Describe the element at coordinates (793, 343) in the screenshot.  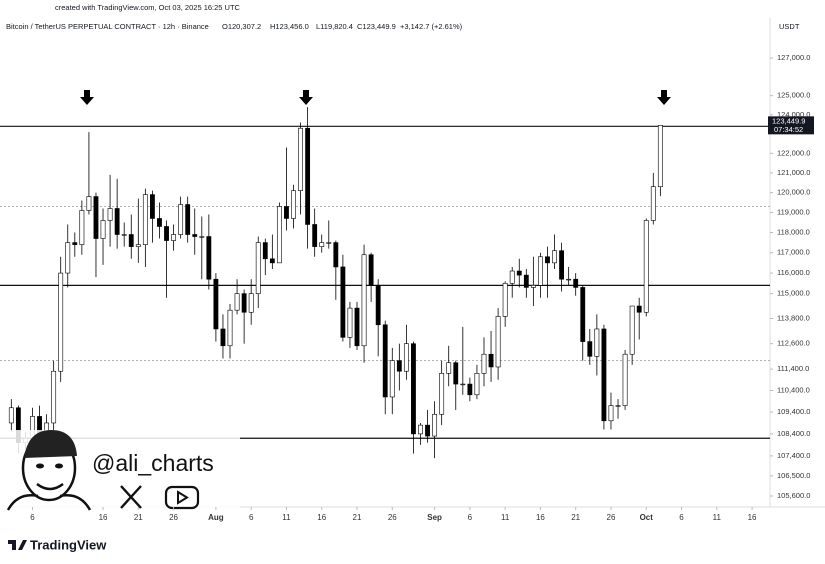
I see `y-tick-label: 112,600.0` at that location.